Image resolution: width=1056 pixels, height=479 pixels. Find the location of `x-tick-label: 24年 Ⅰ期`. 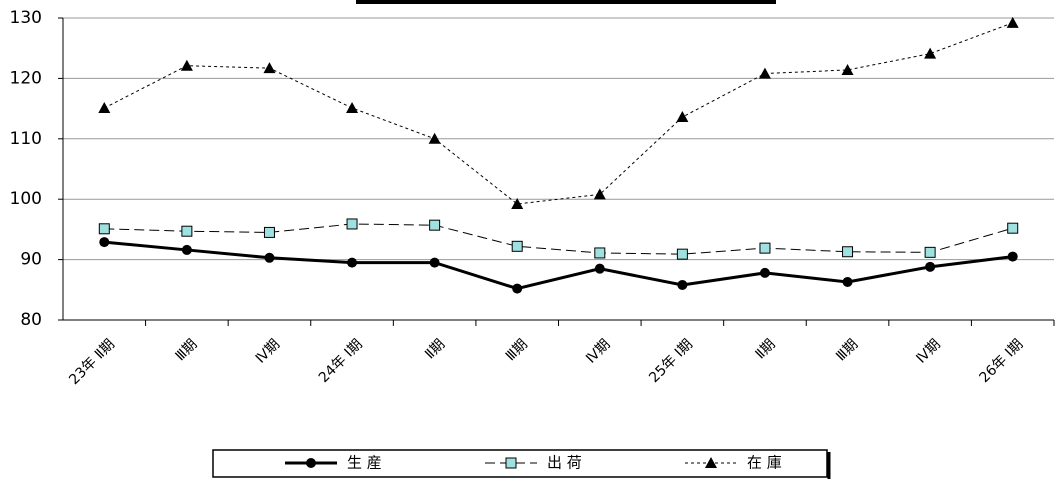

x-tick-label: 24年 Ⅰ期 is located at coordinates (341, 361).